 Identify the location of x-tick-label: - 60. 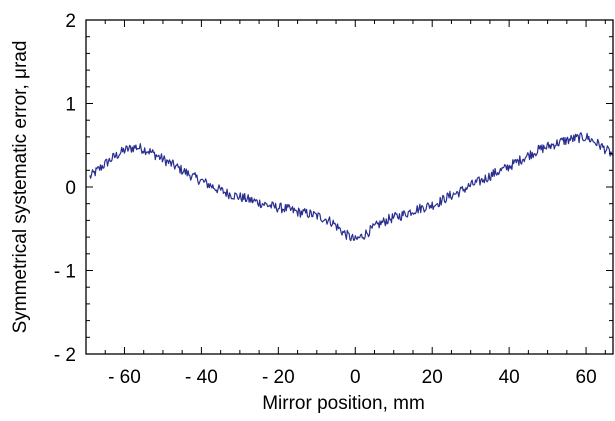
(124, 377).